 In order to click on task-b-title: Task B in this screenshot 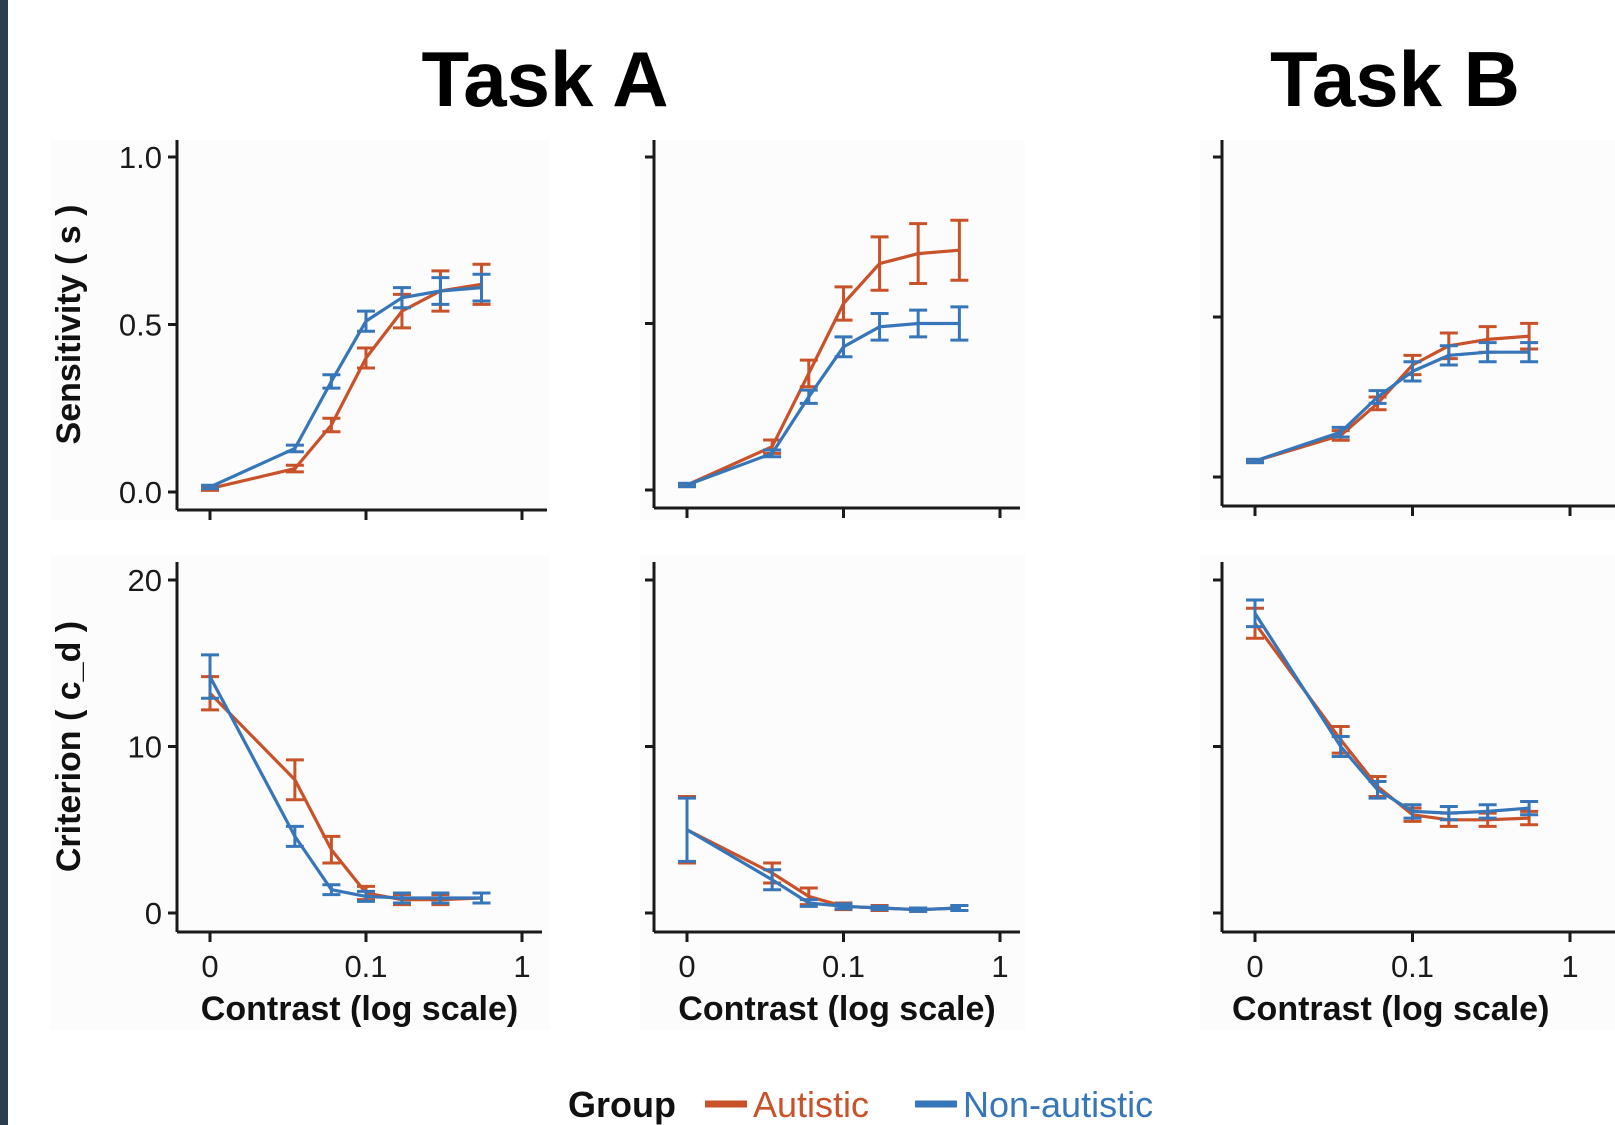, I will do `click(1395, 79)`.